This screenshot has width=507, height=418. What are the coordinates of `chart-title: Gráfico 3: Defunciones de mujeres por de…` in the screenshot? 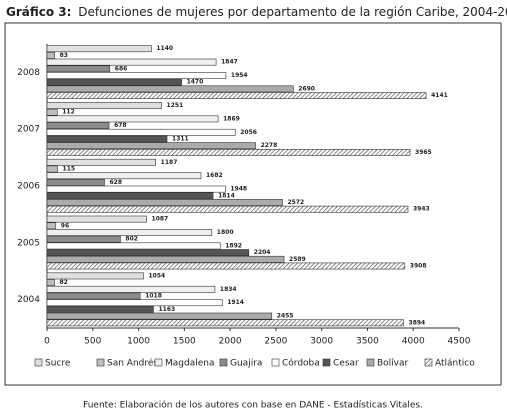 It's located at (256, 12).